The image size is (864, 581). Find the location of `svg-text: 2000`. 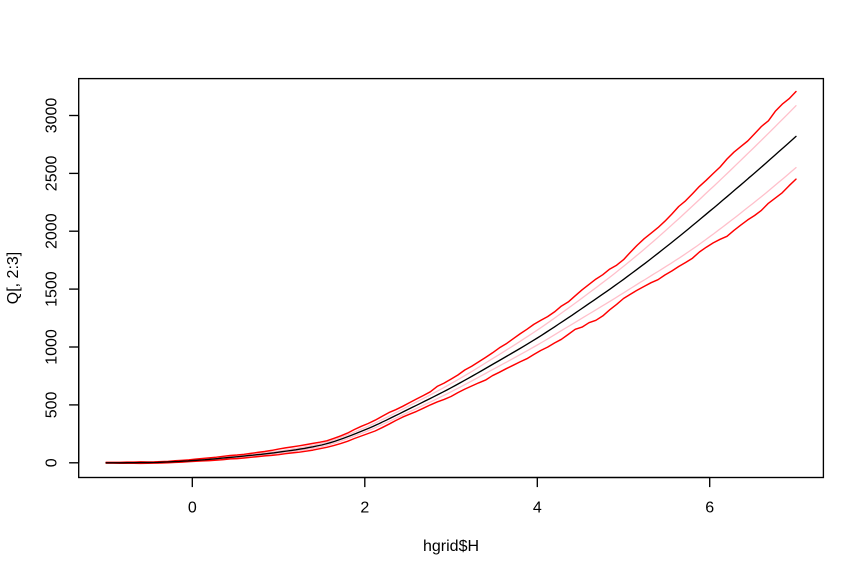

svg-text: 2000 is located at coordinates (51, 231).